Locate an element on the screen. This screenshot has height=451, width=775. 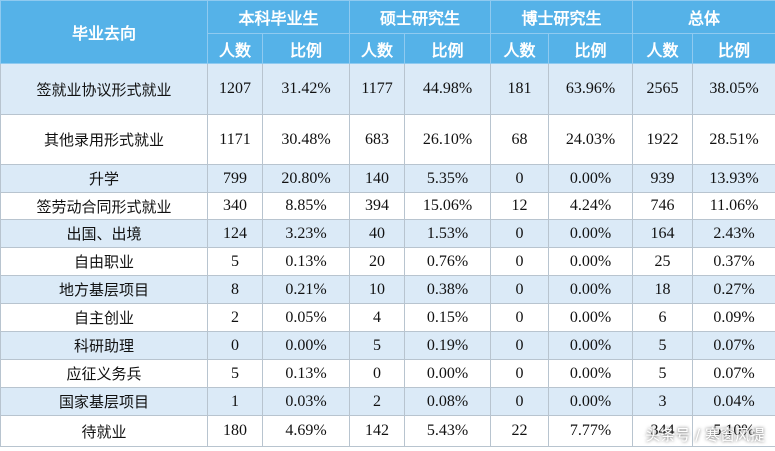
cell: 0.03% is located at coordinates (306, 401).